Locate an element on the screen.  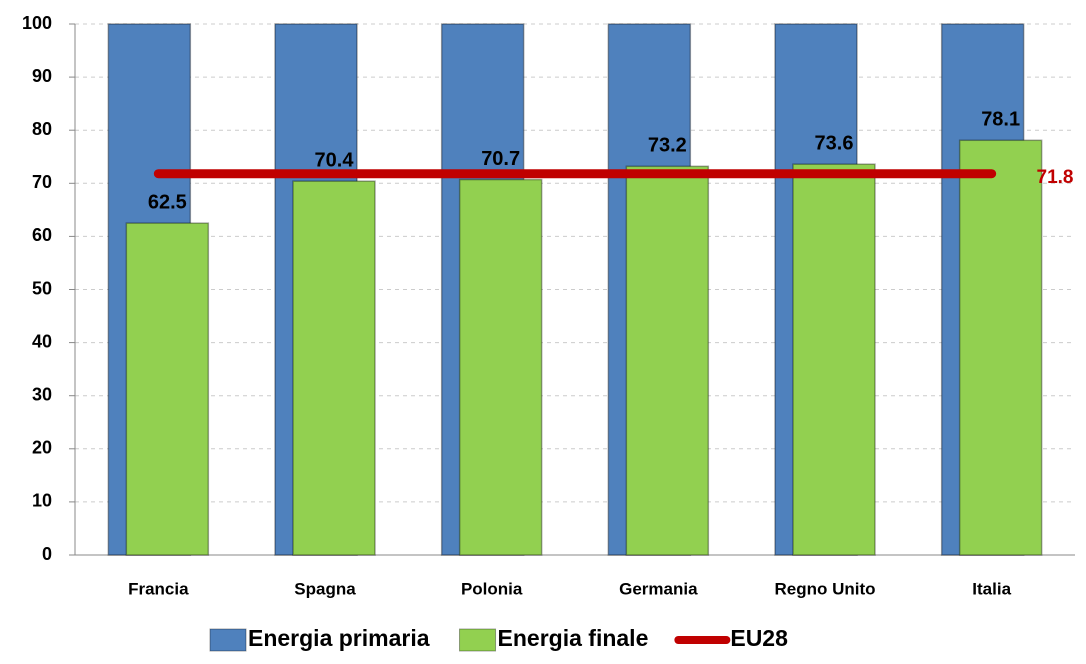
y-tick-label: 0 is located at coordinates (47, 554).